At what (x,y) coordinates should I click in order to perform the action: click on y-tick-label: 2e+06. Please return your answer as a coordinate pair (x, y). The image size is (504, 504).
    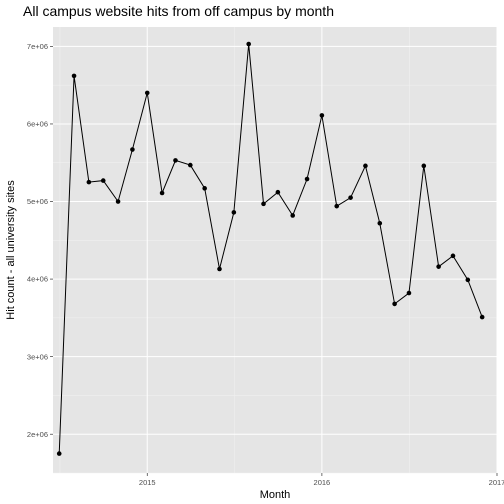
    Looking at the image, I should click on (37, 434).